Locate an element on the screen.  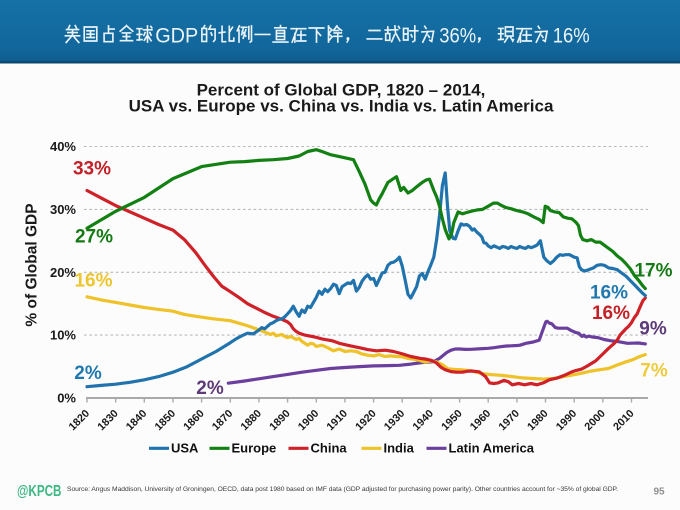
svg-text: % of Global GDP is located at coordinates (32, 264).